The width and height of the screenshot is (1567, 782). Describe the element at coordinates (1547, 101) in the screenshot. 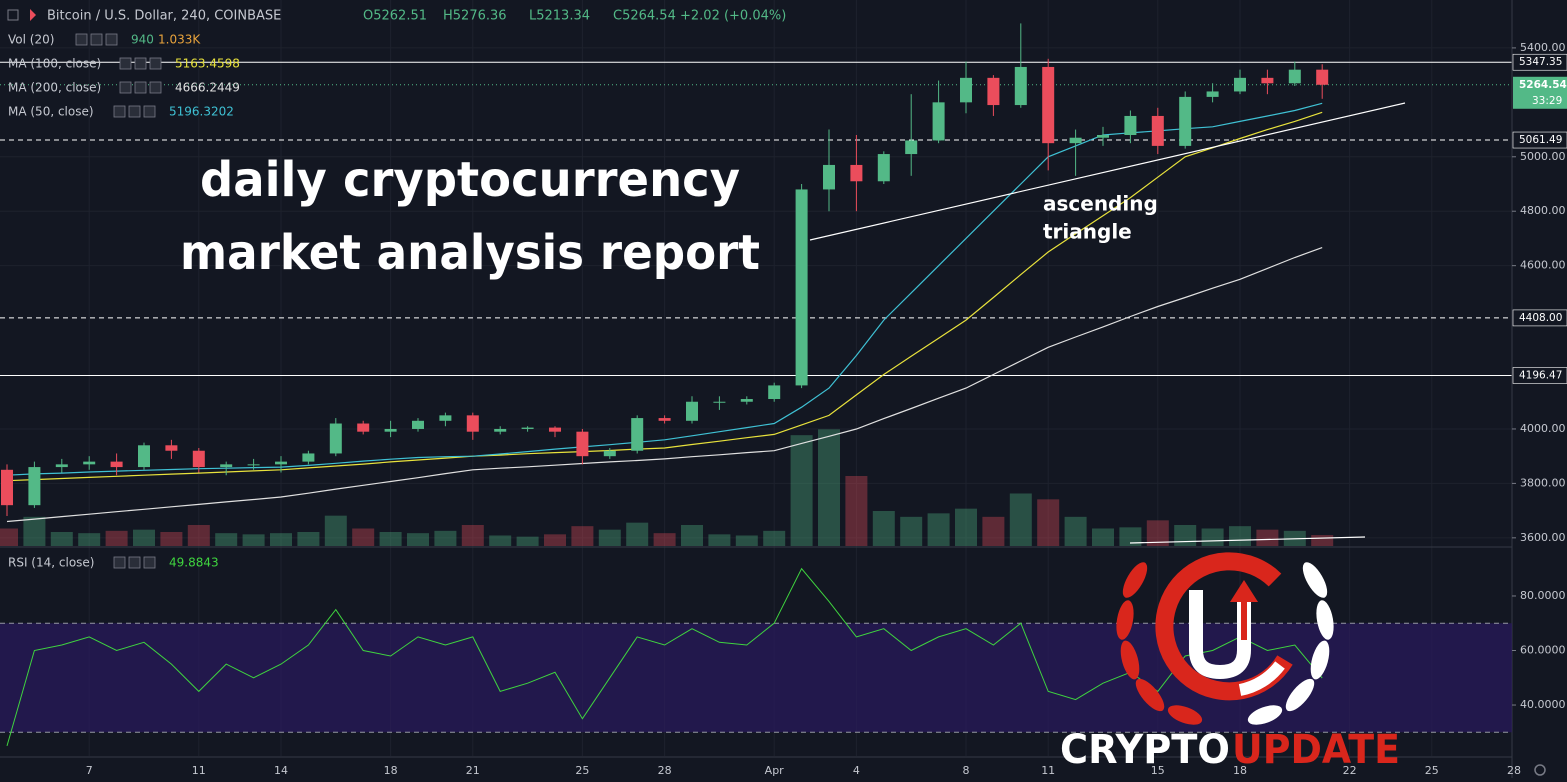

I see `countdown: 33:29` at that location.